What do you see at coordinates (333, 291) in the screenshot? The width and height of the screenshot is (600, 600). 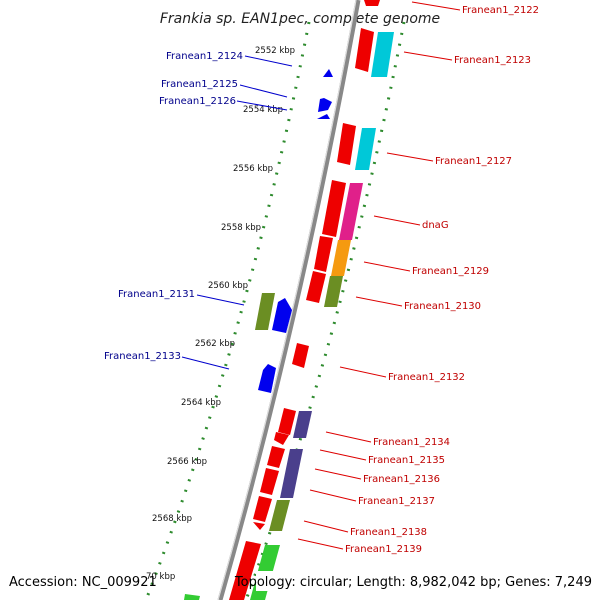 I see `gene-block-2130-olive` at bounding box center [333, 291].